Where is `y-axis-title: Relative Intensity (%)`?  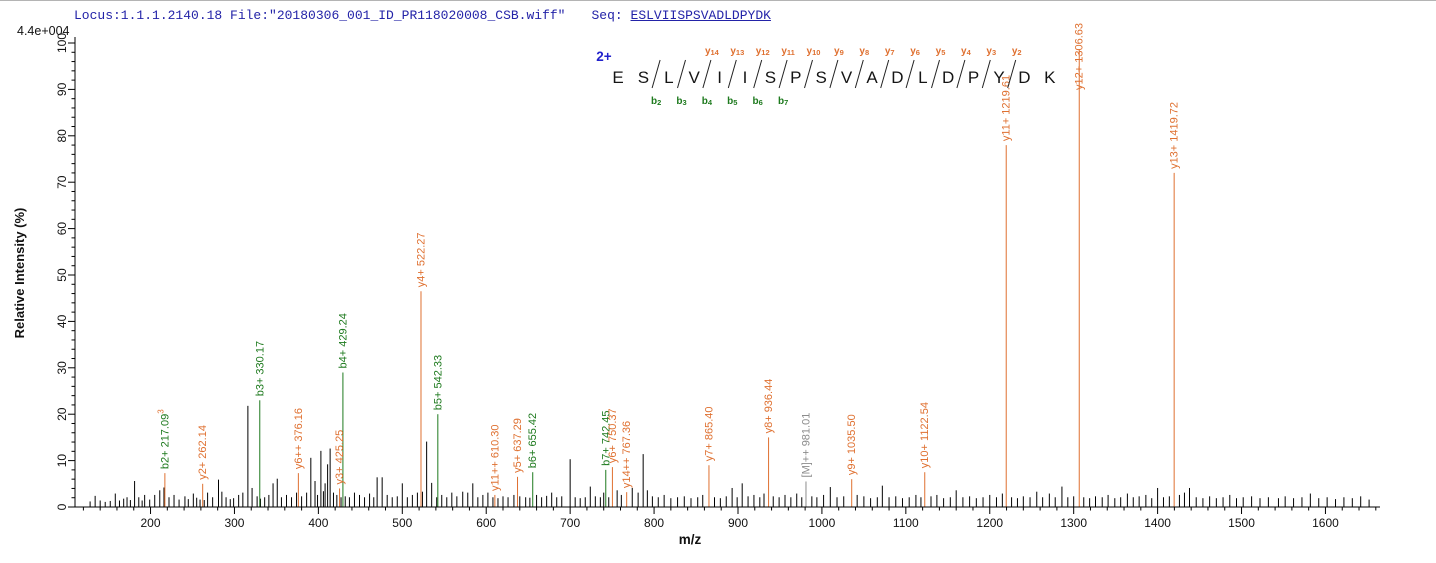 y-axis-title: Relative Intensity (%) is located at coordinates (19, 273).